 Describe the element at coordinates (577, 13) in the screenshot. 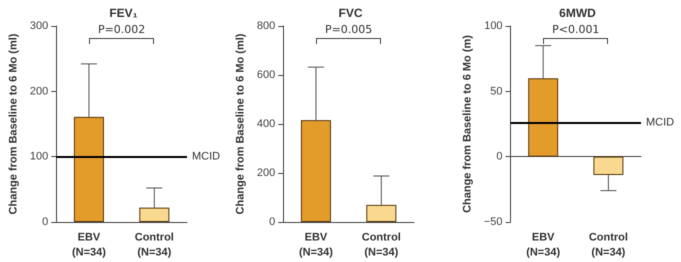

I see `chart-title: 6MWD` at that location.